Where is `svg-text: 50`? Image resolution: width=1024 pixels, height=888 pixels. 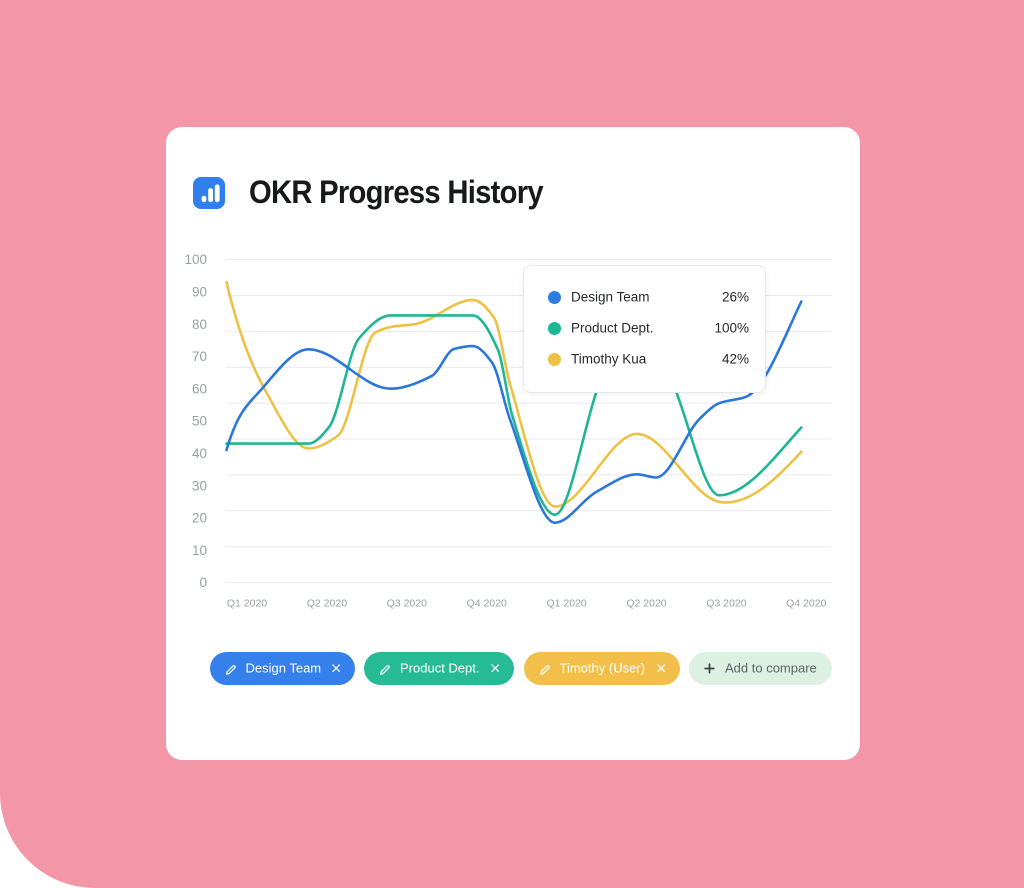
svg-text: 50 is located at coordinates (199, 421).